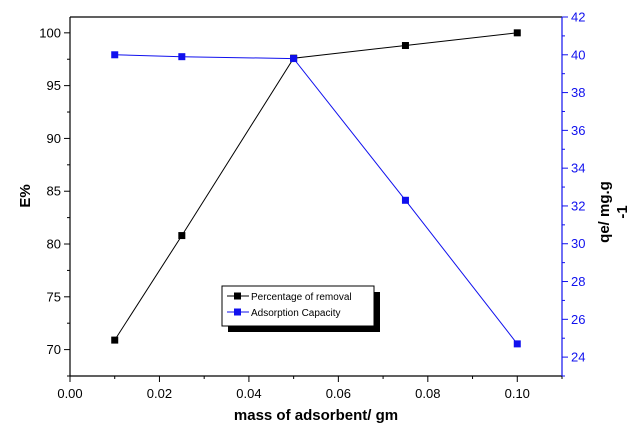 The height and width of the screenshot is (429, 629). I want to click on right-y-axis-ticks: 24 26 28 30 32 34 36 38 40 42, so click(573, 193).